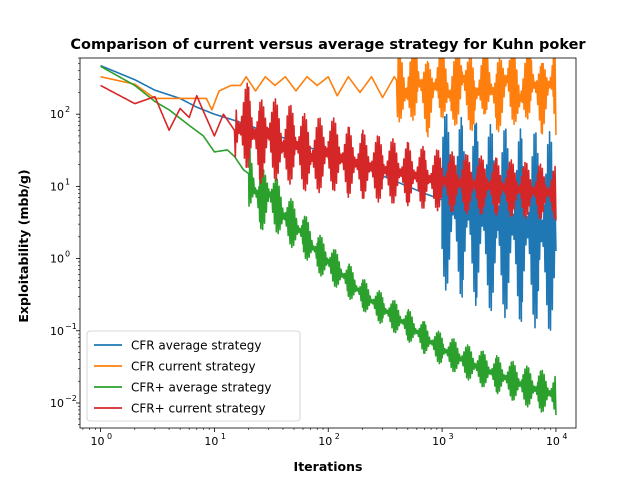  What do you see at coordinates (328, 466) in the screenshot?
I see `x-axis-label: Iterations` at bounding box center [328, 466].